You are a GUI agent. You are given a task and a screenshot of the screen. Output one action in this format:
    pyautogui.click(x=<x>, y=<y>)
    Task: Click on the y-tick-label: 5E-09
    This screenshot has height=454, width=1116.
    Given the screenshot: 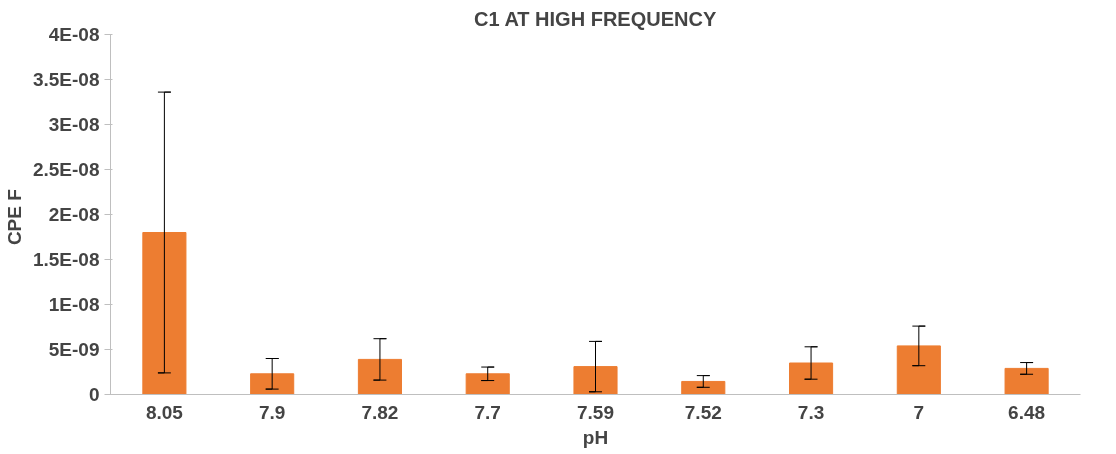 What is the action you would take?
    pyautogui.click(x=74, y=349)
    